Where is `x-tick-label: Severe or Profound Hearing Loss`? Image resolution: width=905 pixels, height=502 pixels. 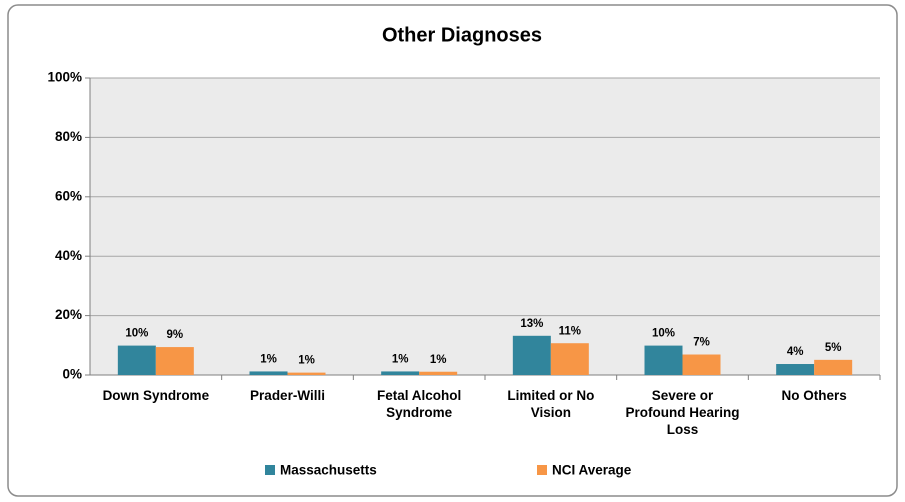
x-tick-label: Severe or Profound Hearing Loss is located at coordinates (682, 412).